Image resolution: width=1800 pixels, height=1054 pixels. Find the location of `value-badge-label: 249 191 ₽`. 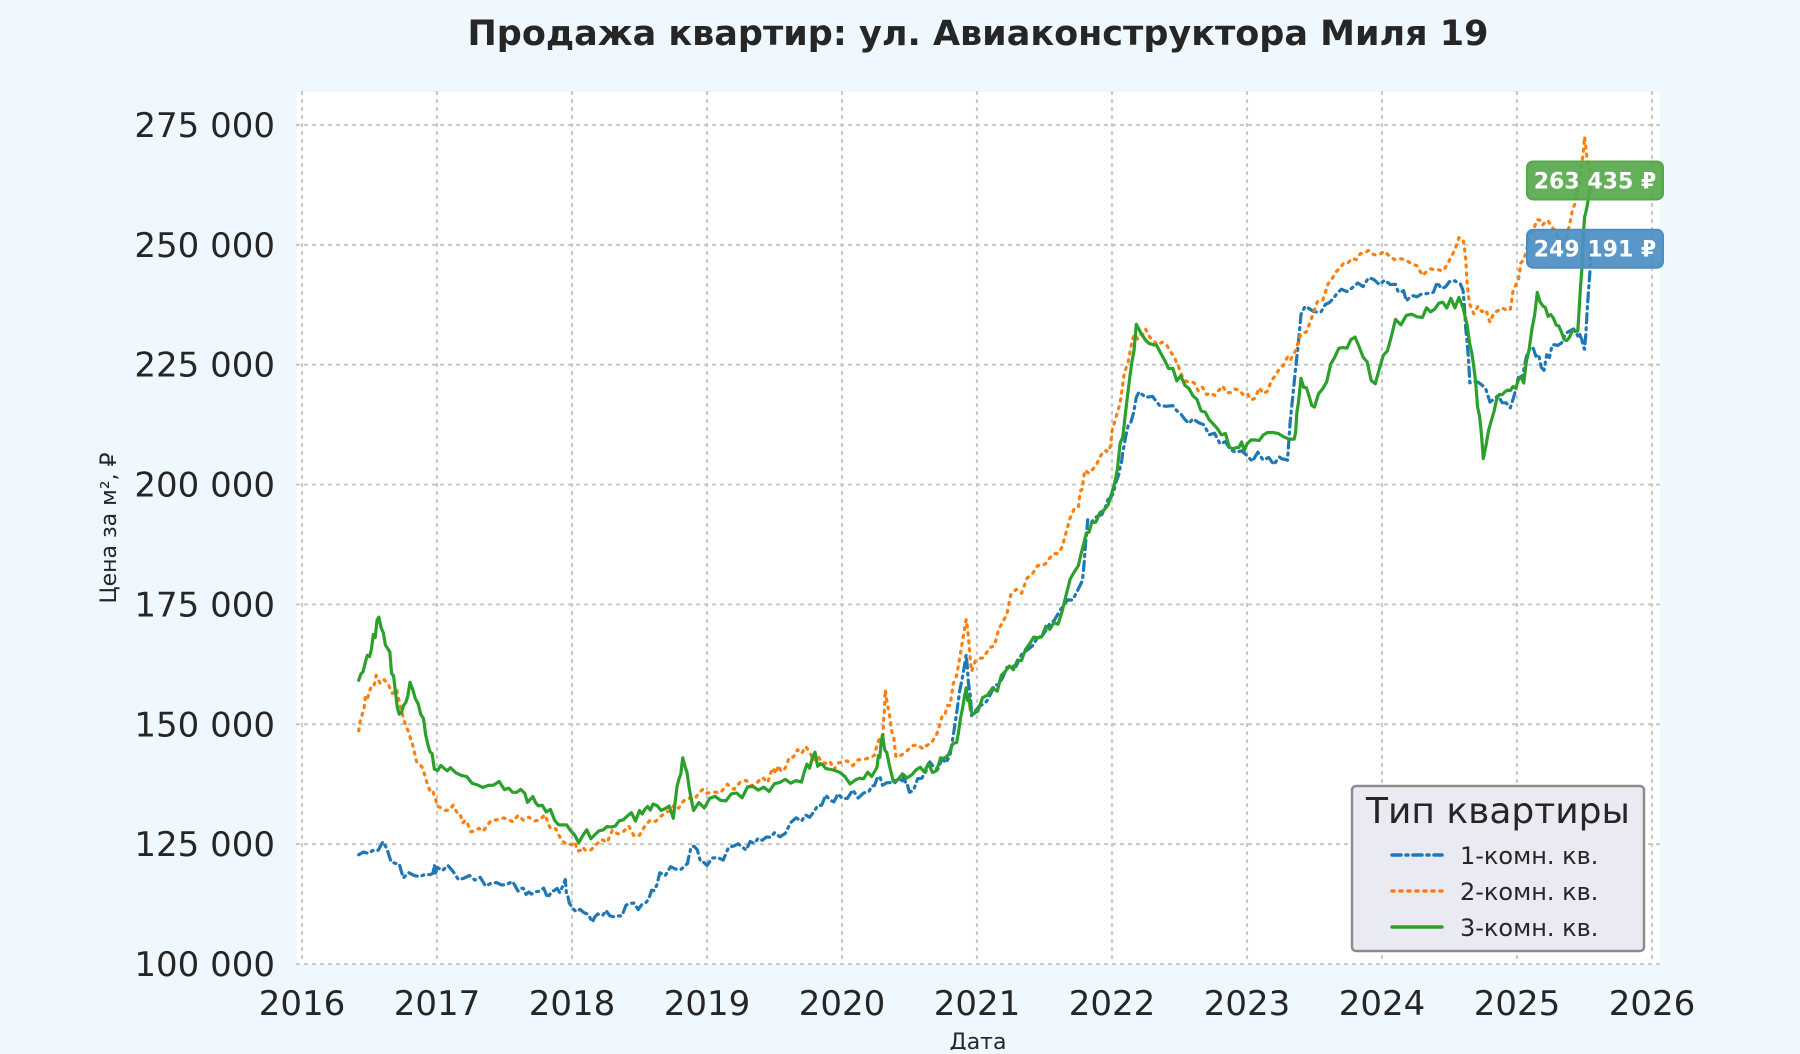

value-badge-label: 249 191 ₽ is located at coordinates (1595, 250).